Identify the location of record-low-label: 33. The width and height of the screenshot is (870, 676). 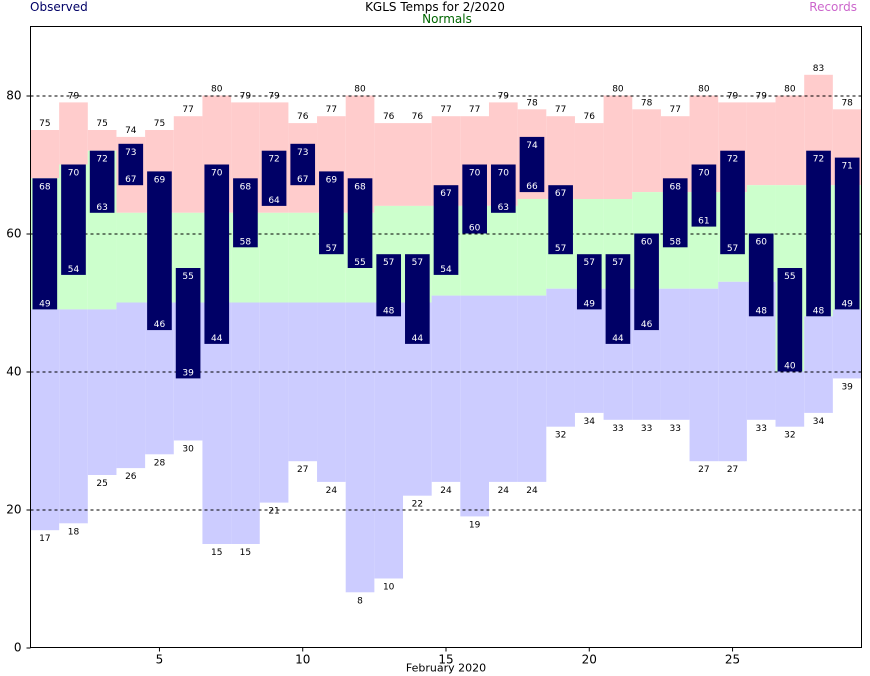
(646, 429).